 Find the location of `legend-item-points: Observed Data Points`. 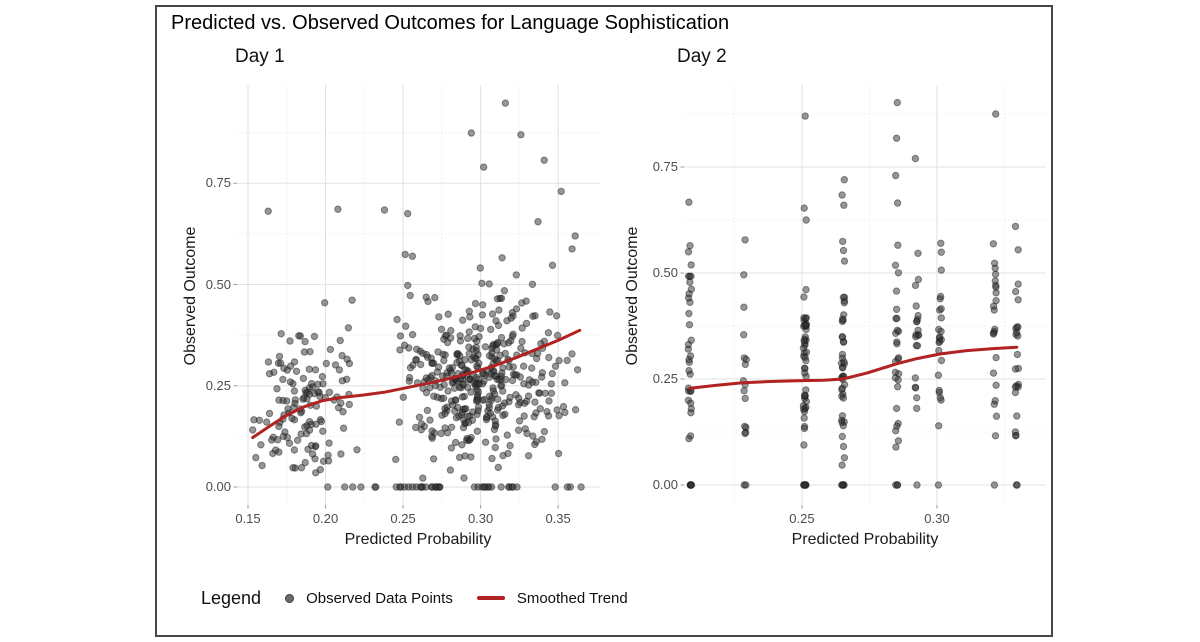

legend-item-points: Observed Data Points is located at coordinates (369, 598).